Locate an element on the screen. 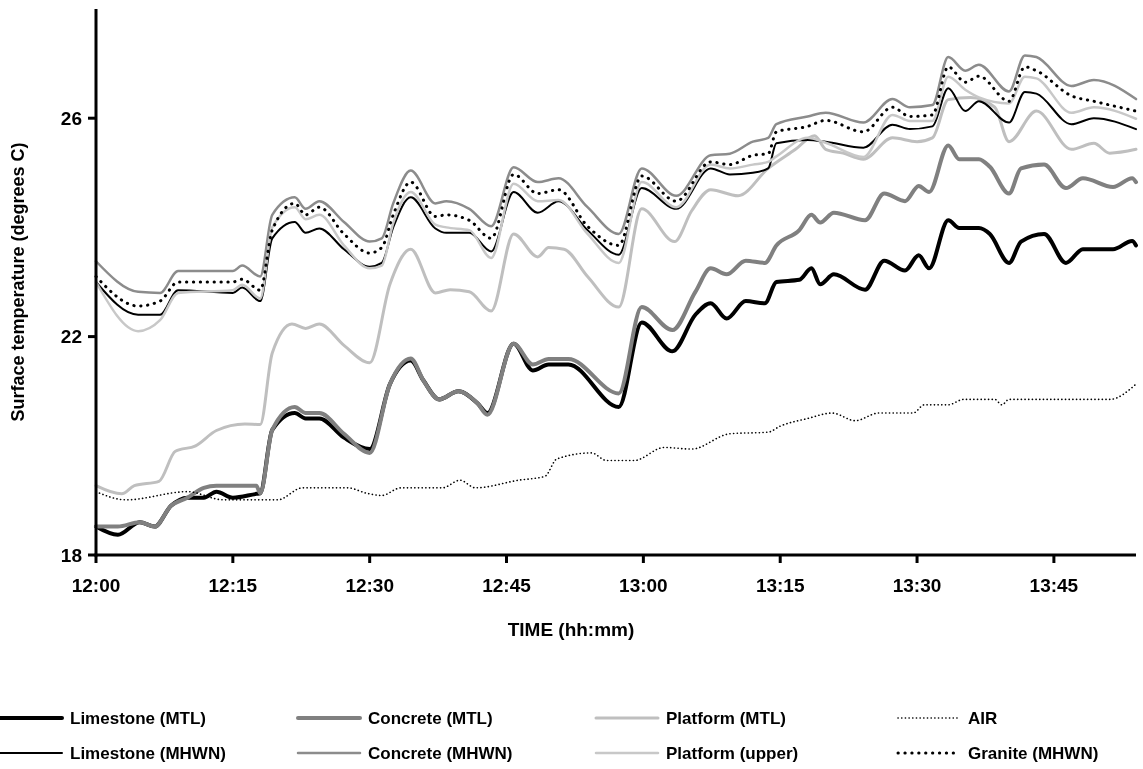  y-axis-title: Surface temperature (degrees C) is located at coordinates (18, 282).